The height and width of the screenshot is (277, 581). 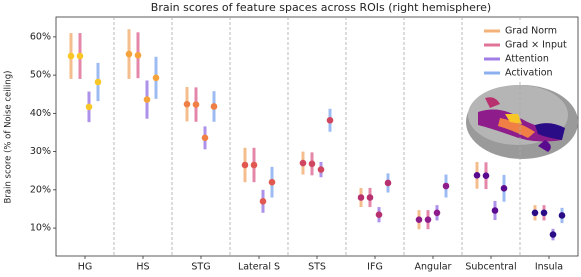 What do you see at coordinates (40, 75) in the screenshot?
I see `y-tick-label: 50%` at bounding box center [40, 75].